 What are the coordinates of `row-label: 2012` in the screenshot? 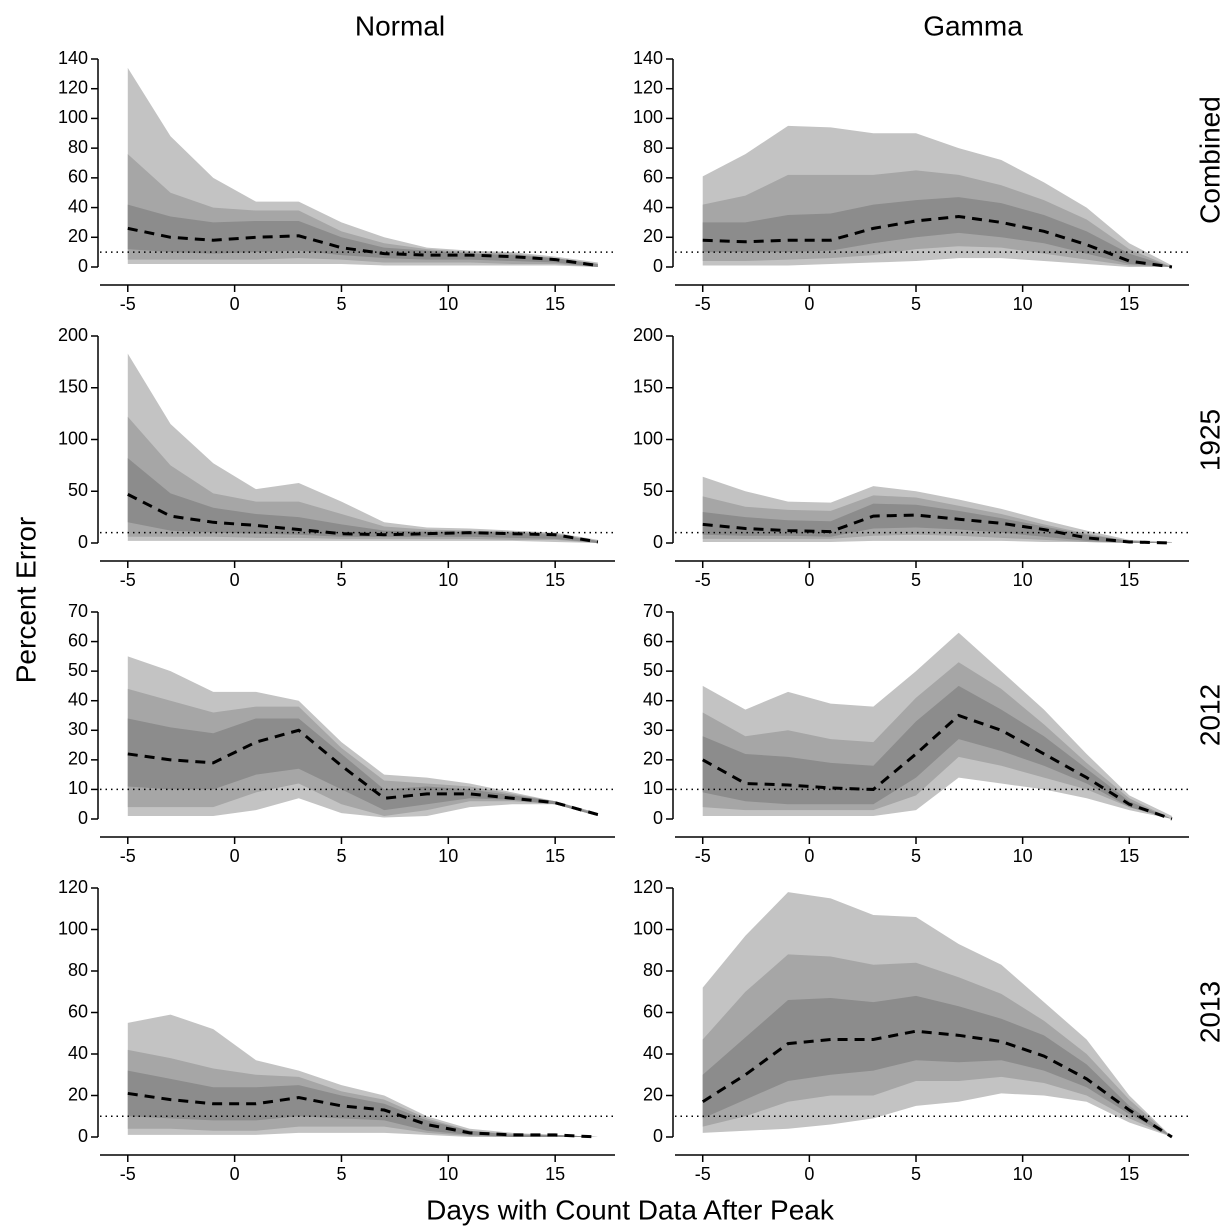 It's located at (1209, 715).